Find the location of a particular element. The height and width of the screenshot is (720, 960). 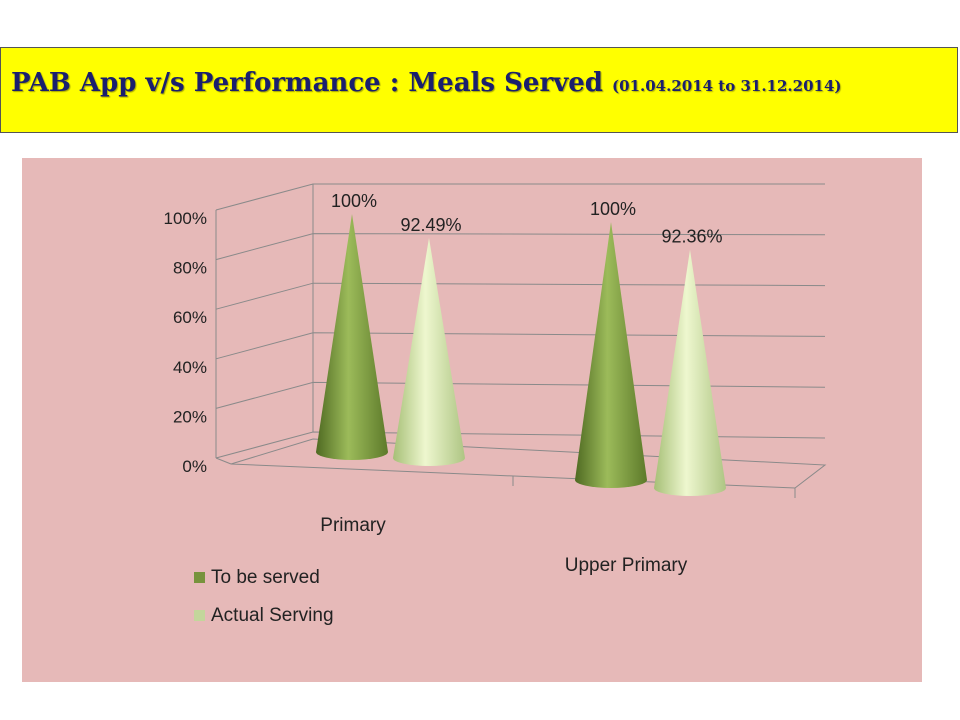

y-tick-label: 100% is located at coordinates (185, 218).